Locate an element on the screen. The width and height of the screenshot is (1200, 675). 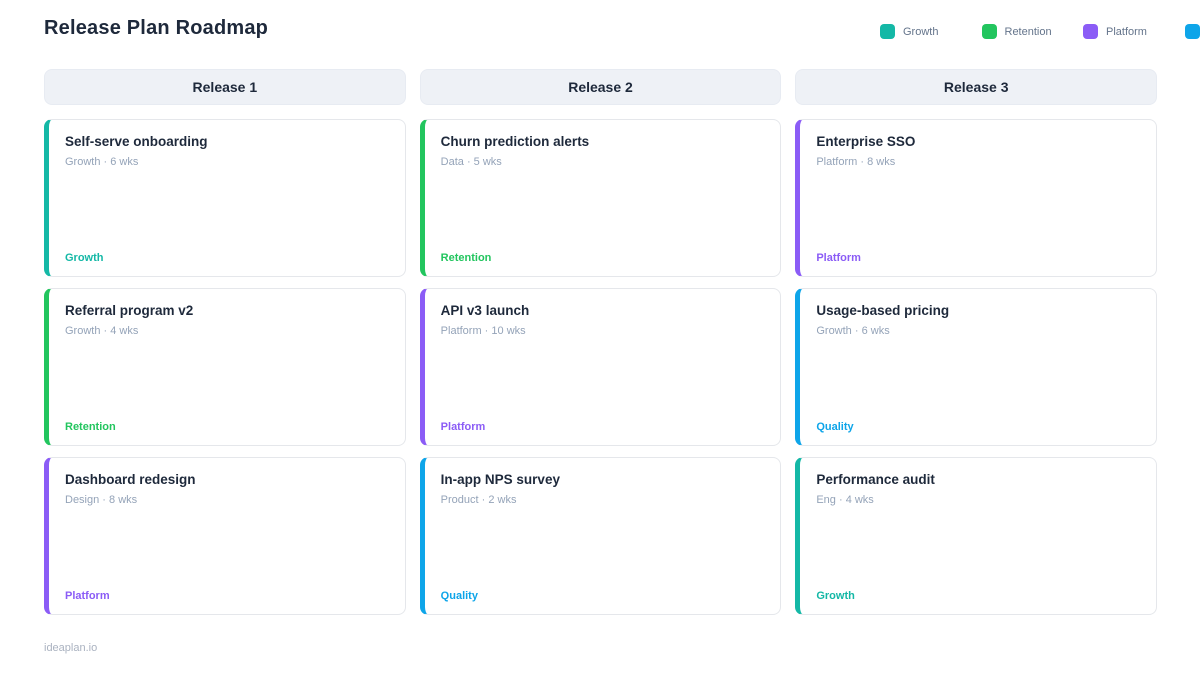
roadmap-card: In-app NPS survey Product · 2 wks Quality is located at coordinates (600, 536).